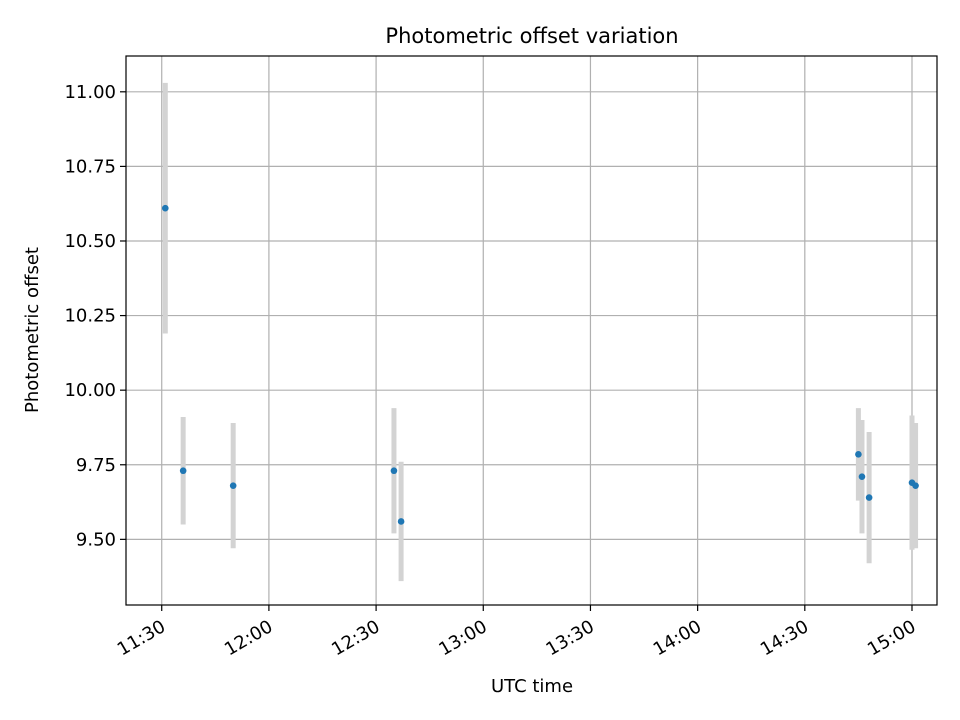  I want to click on y-axis-ticks: 9.50 9.75 10.00 10.25 10.50 10.75 11.00, so click(95, 316).